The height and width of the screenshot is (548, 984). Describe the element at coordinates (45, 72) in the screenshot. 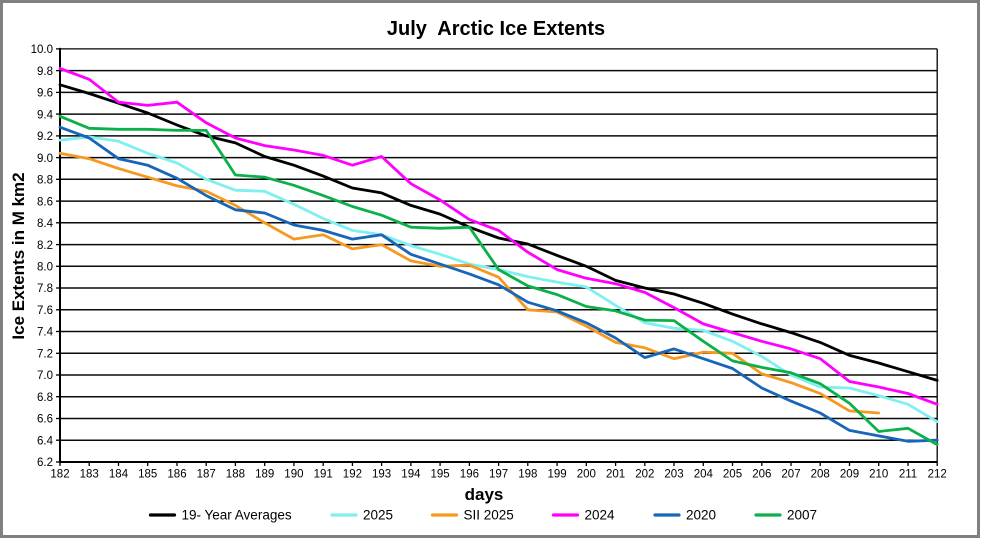

I see `svg-text: 9.8` at that location.